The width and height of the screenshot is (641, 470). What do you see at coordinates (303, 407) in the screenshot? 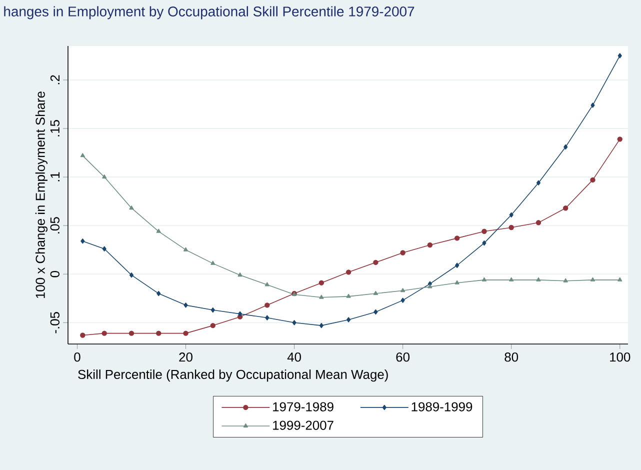
I see `legend-label: 1979-1989` at bounding box center [303, 407].